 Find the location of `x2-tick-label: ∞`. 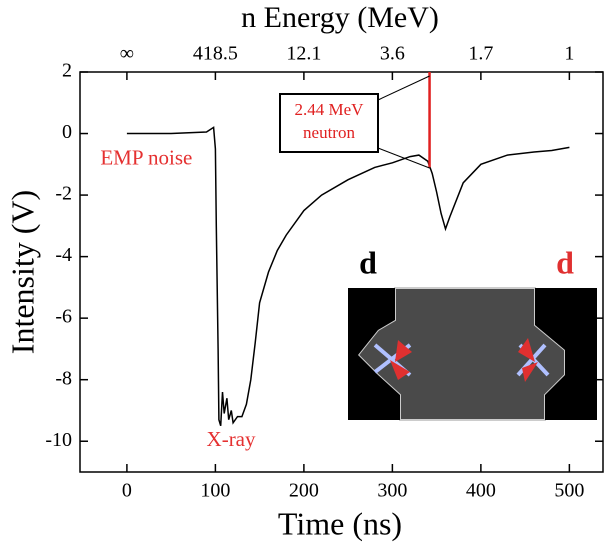

x2-tick-label: ∞ is located at coordinates (127, 54).